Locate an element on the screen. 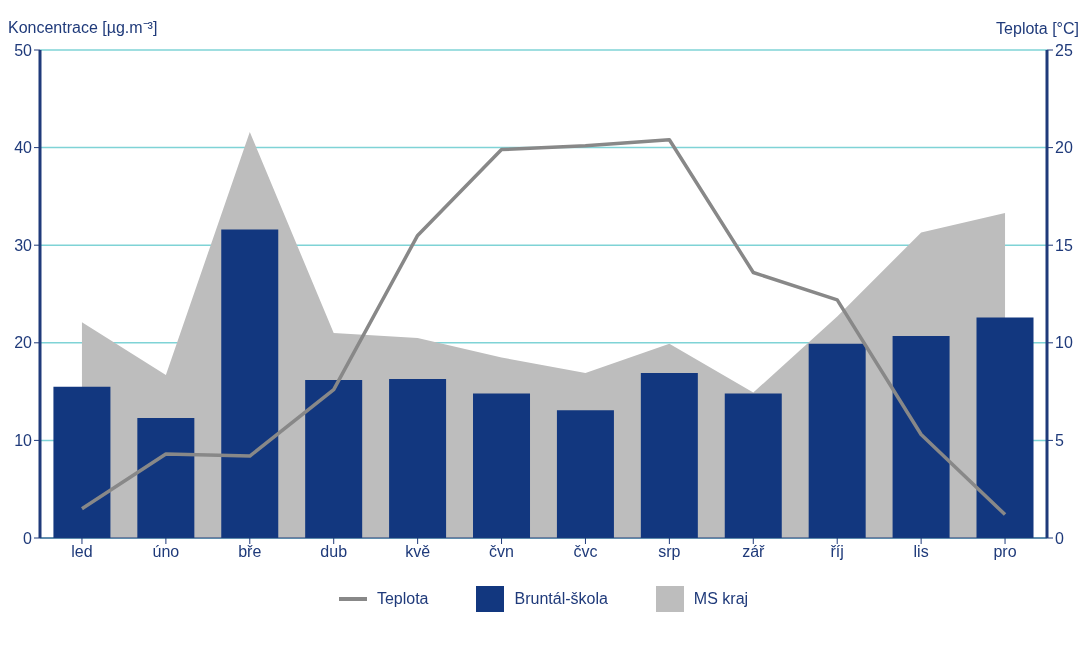 The height and width of the screenshot is (645, 1087). x-tick-label: led is located at coordinates (82, 552).